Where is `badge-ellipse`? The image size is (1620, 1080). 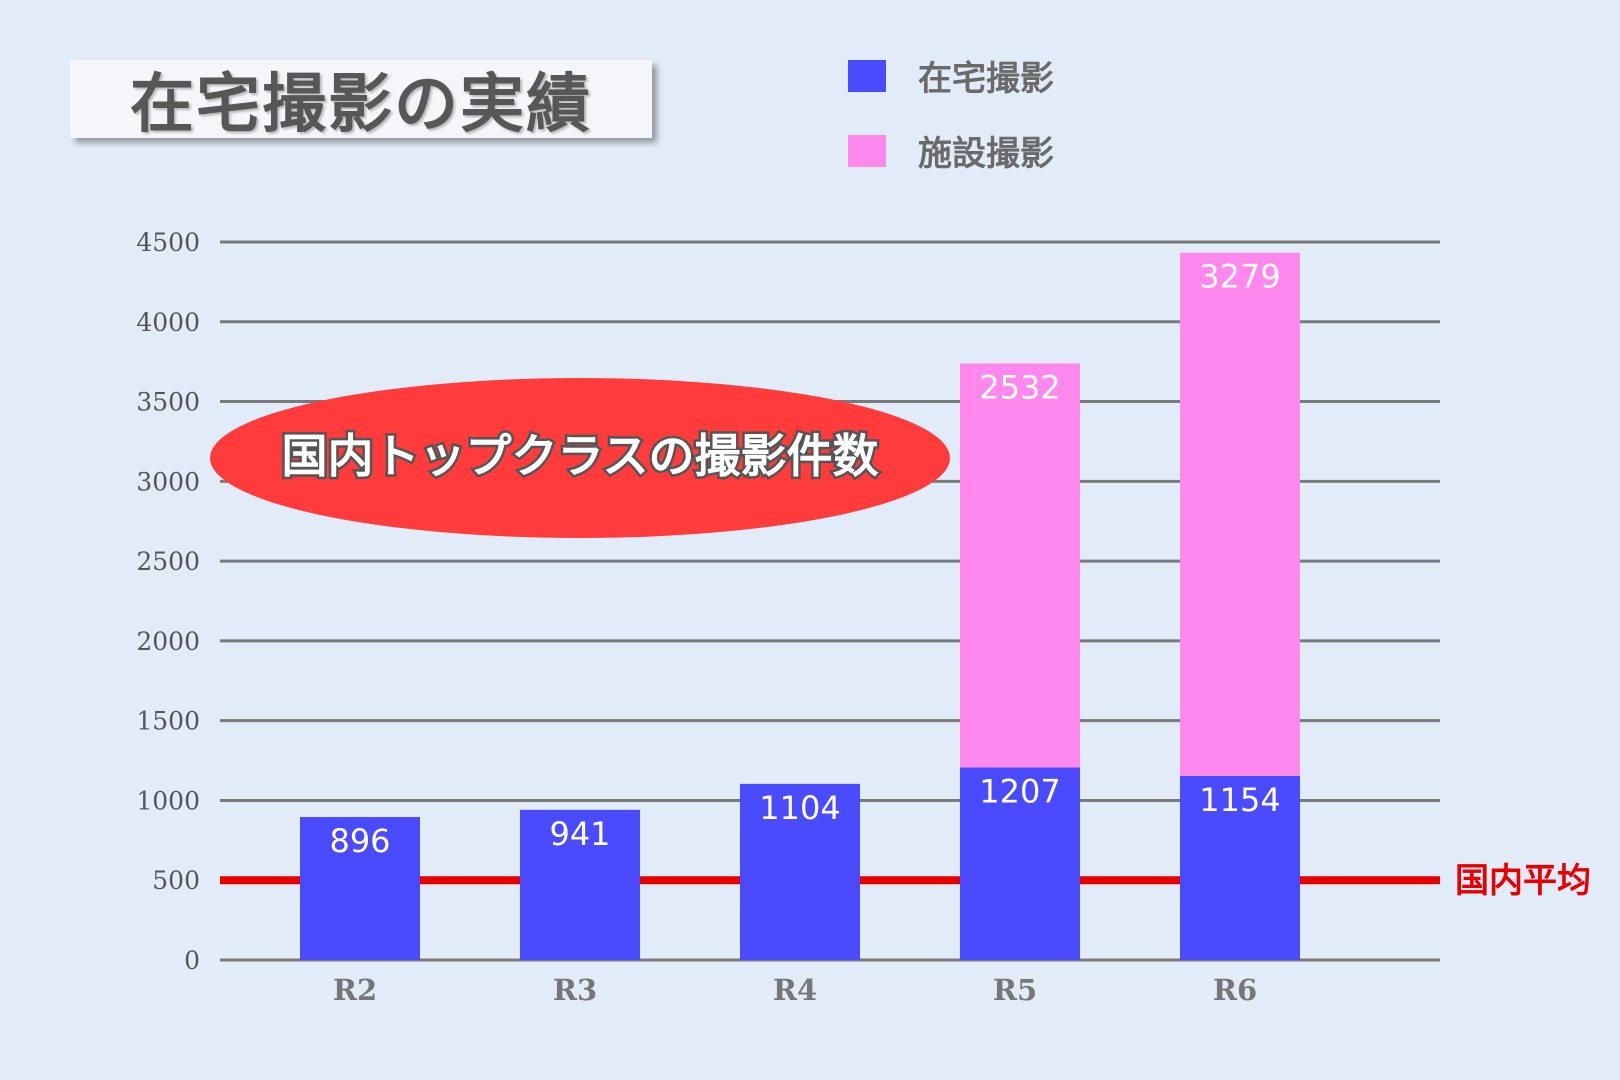 badge-ellipse is located at coordinates (580, 458).